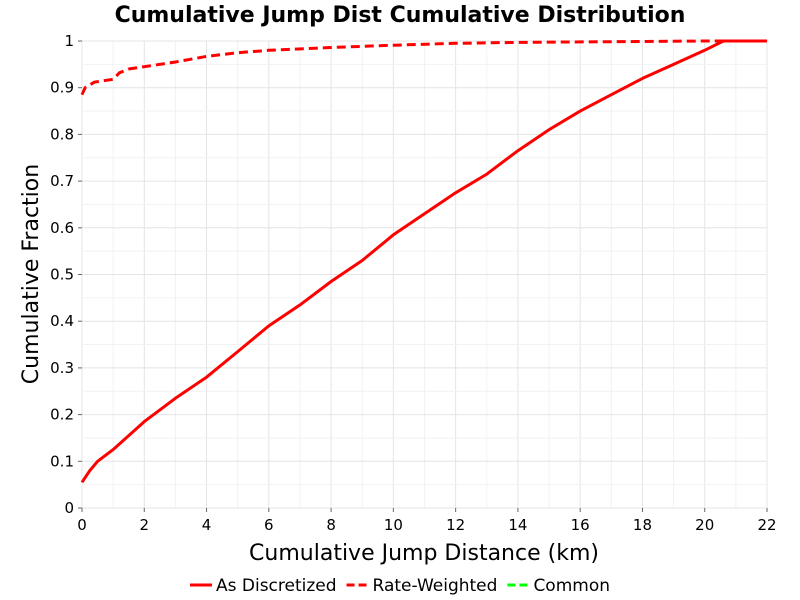 The image size is (800, 600). Describe the element at coordinates (642, 525) in the screenshot. I see `x-tick-label: 18` at that location.